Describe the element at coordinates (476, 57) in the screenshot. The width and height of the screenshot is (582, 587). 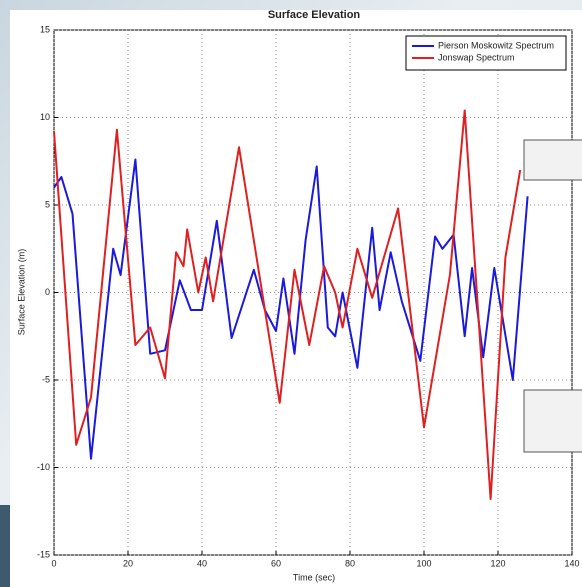
I see `legend-label: Jonswap Spectrum` at that location.